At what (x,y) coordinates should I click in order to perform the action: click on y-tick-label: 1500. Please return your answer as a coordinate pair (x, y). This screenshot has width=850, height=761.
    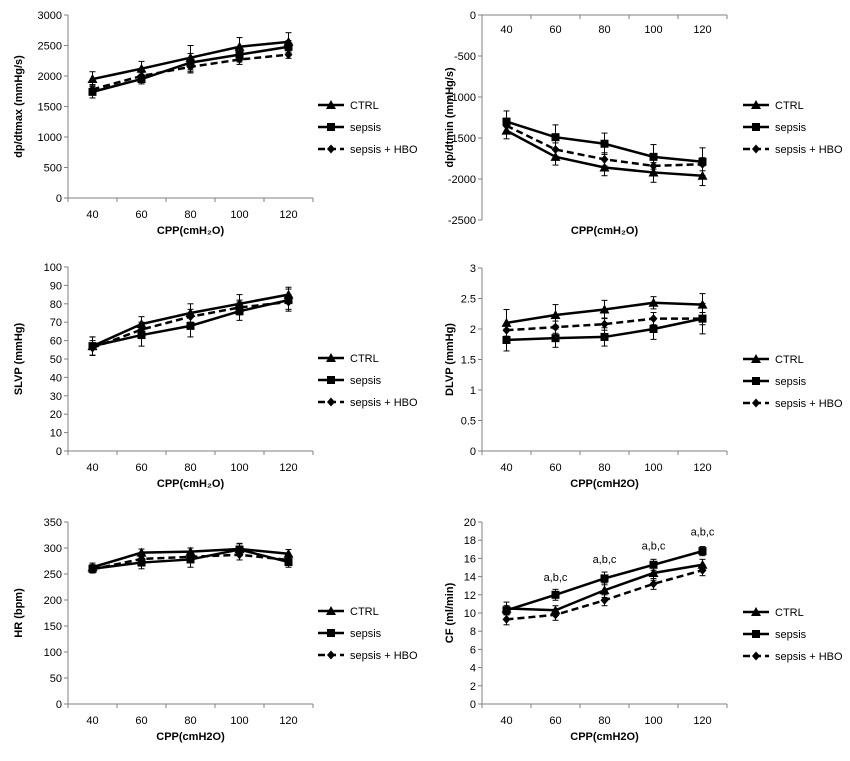
    Looking at the image, I should click on (50, 108).